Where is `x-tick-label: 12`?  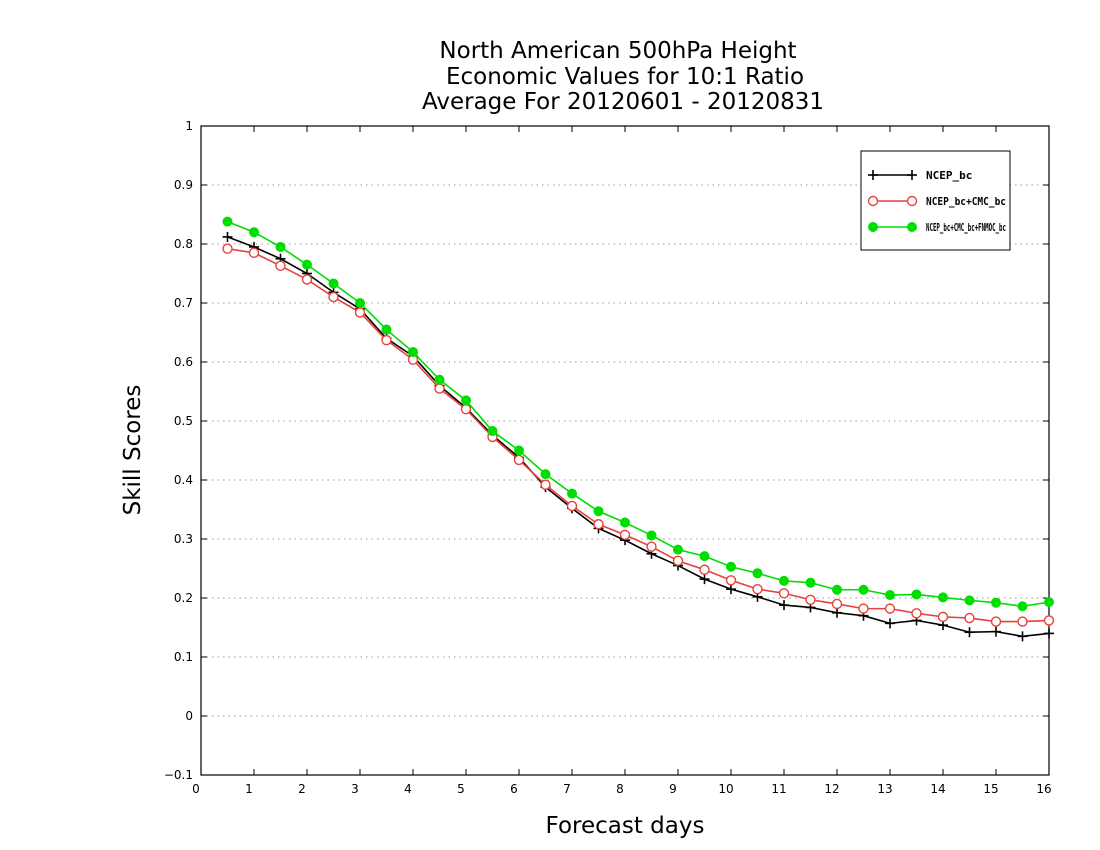 x-tick-label: 12 is located at coordinates (831, 789).